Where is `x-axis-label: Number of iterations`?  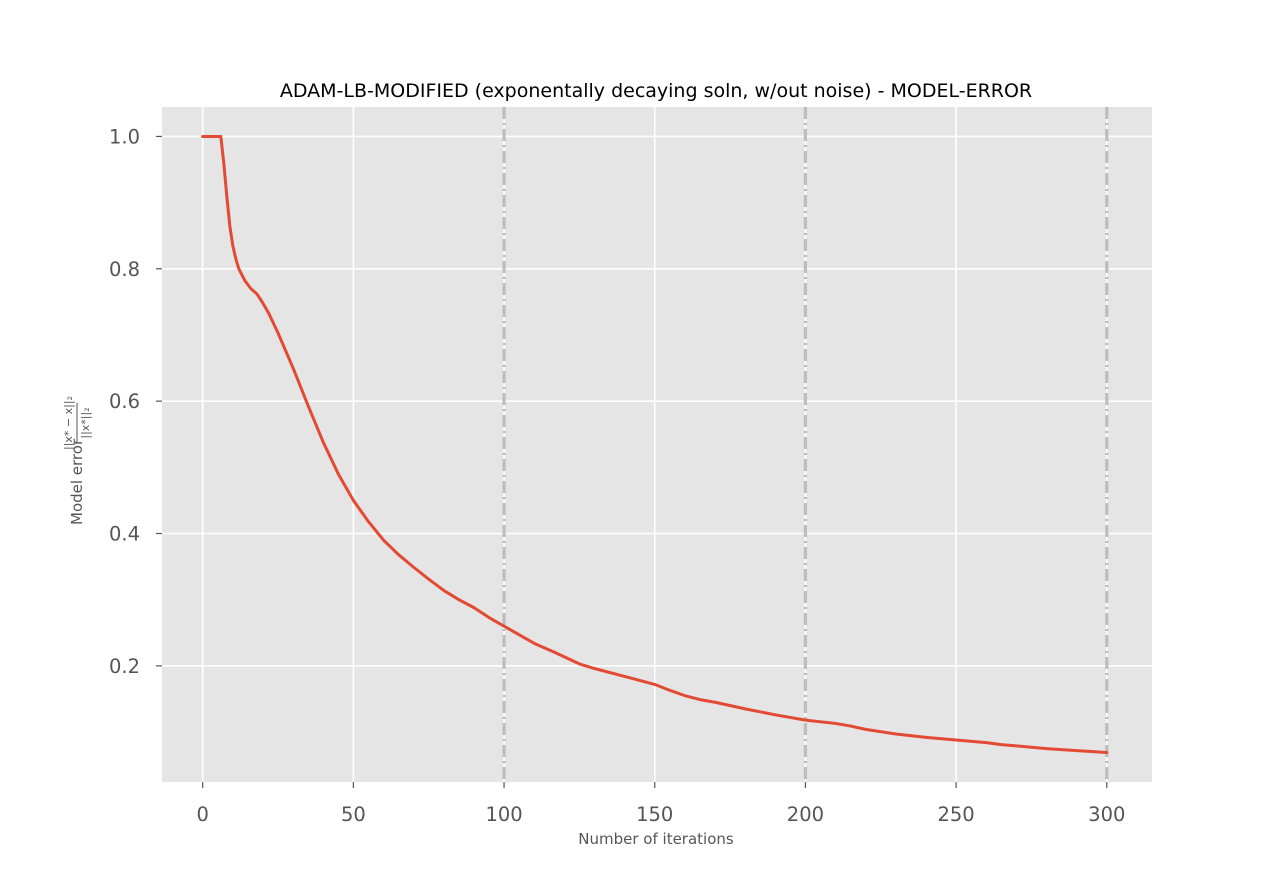 x-axis-label: Number of iterations is located at coordinates (656, 839).